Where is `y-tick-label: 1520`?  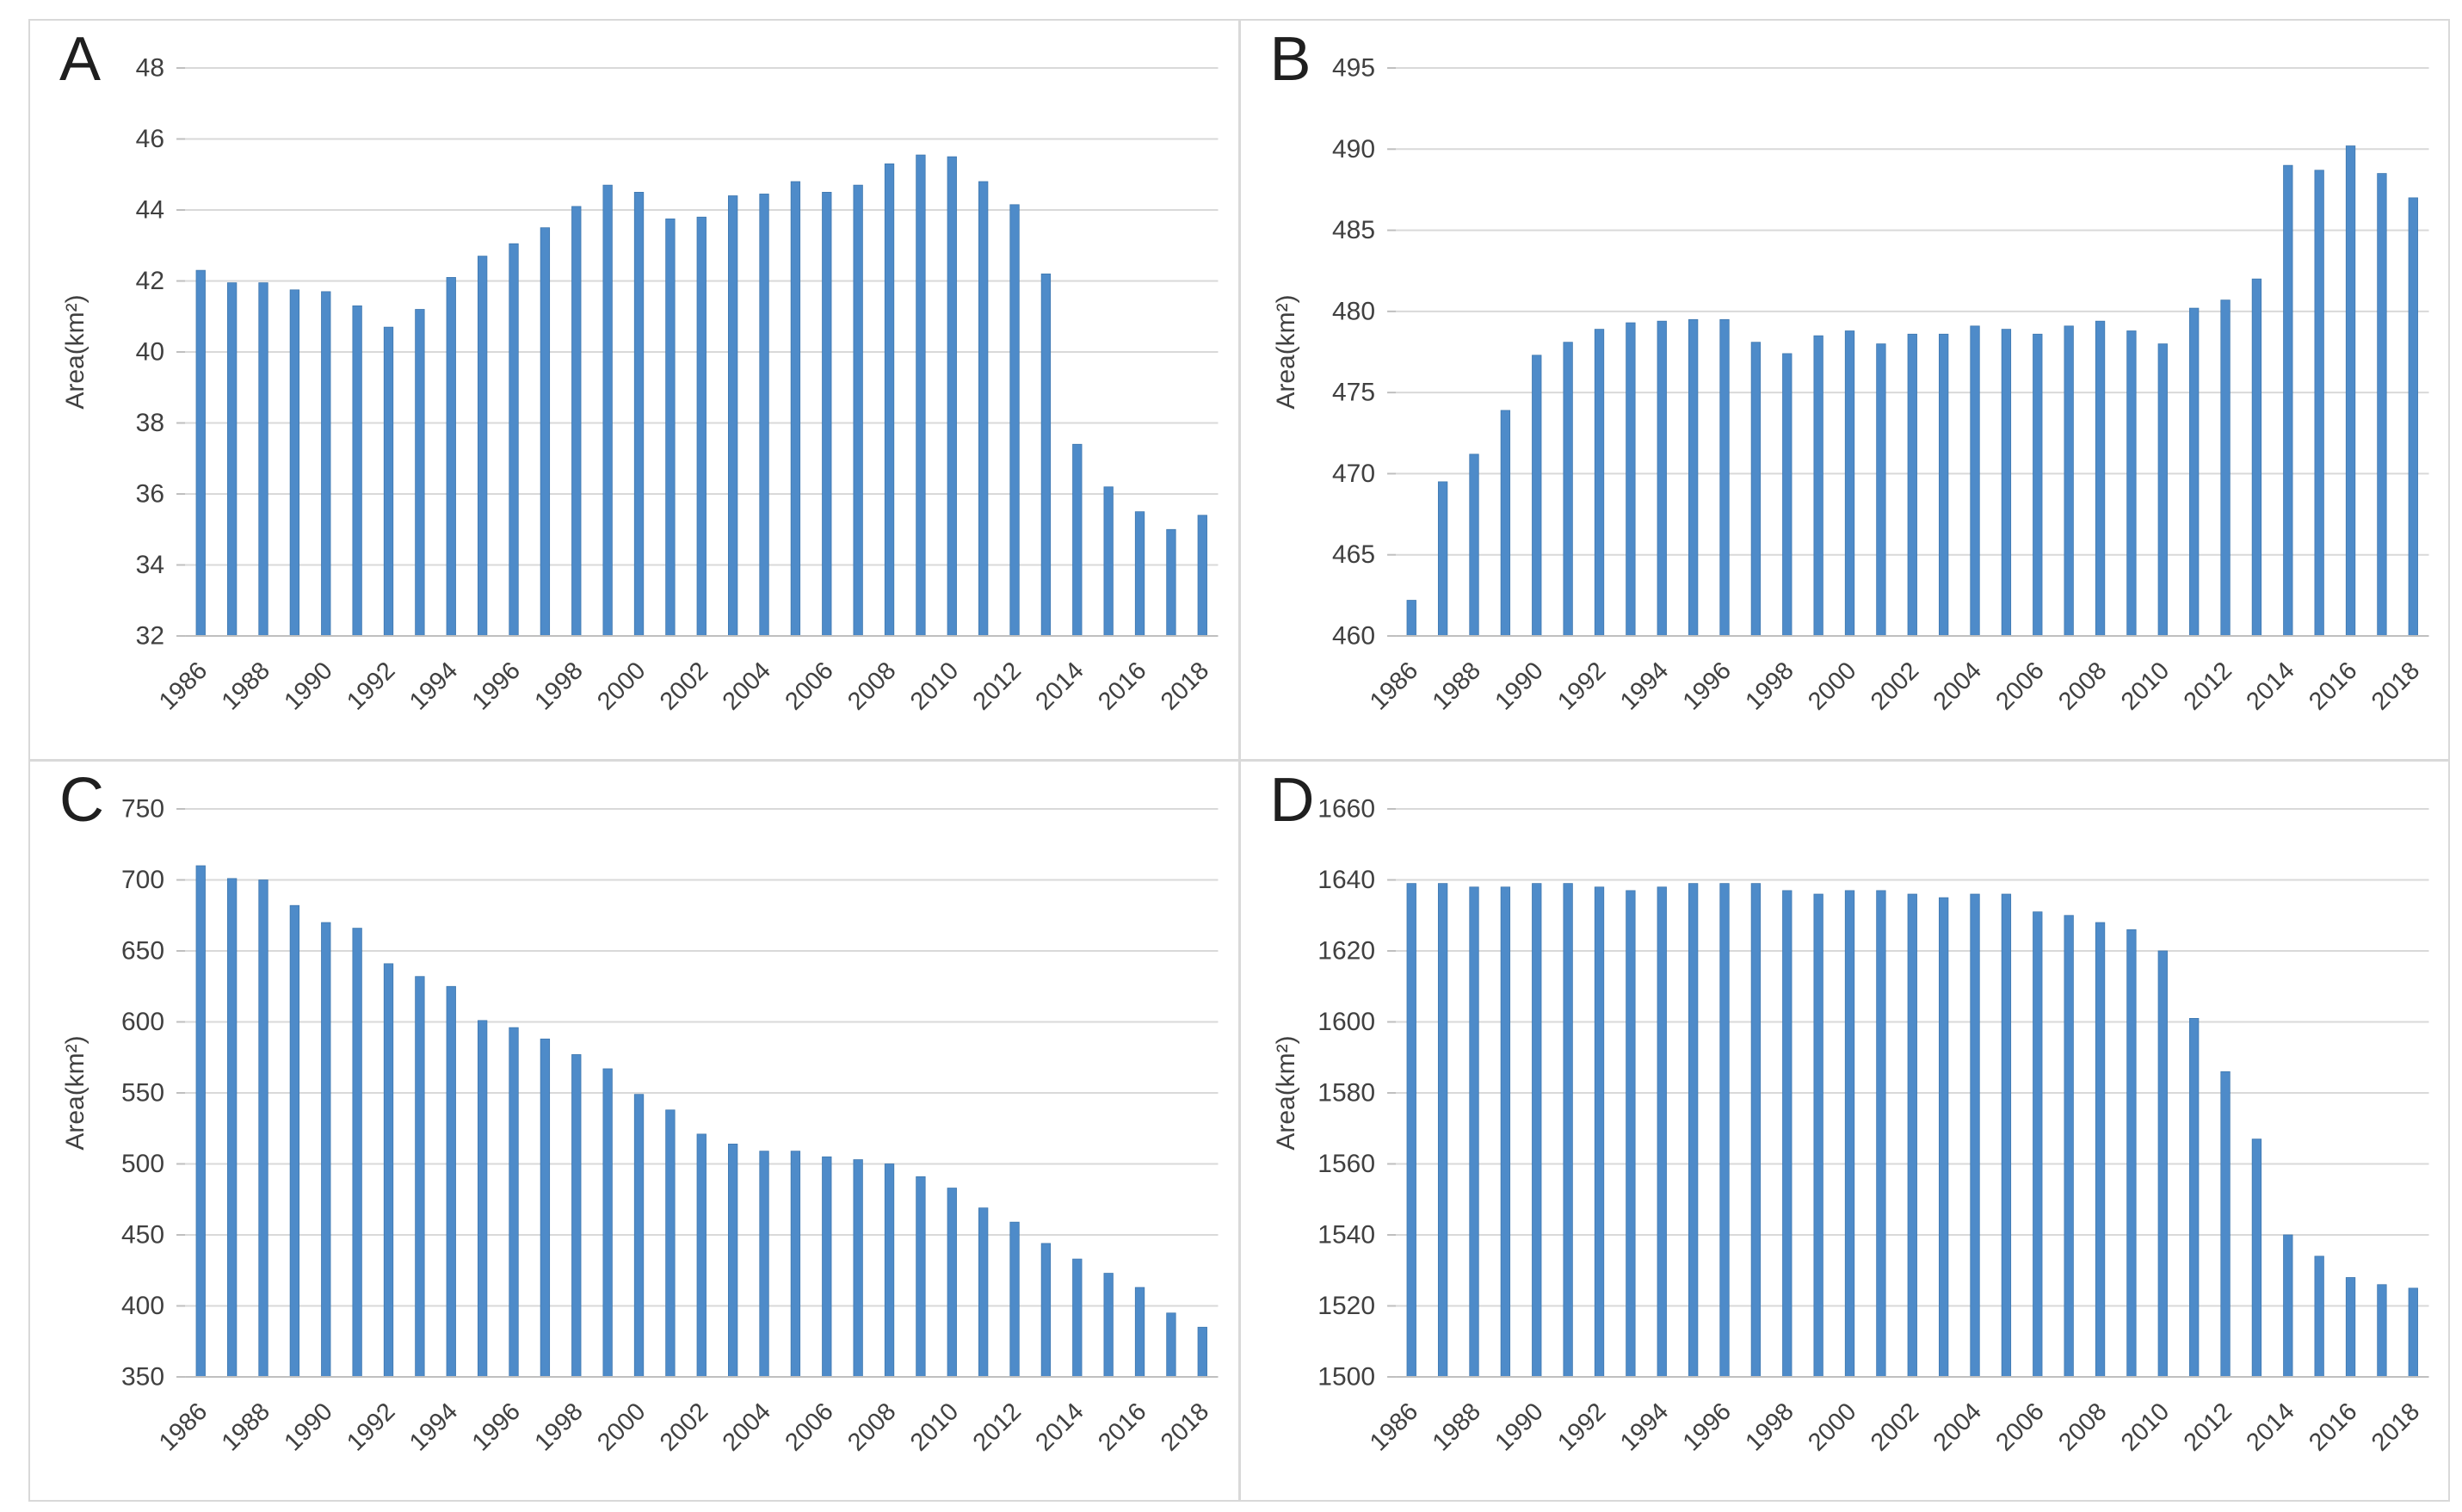 y-tick-label: 1520 is located at coordinates (1346, 1306).